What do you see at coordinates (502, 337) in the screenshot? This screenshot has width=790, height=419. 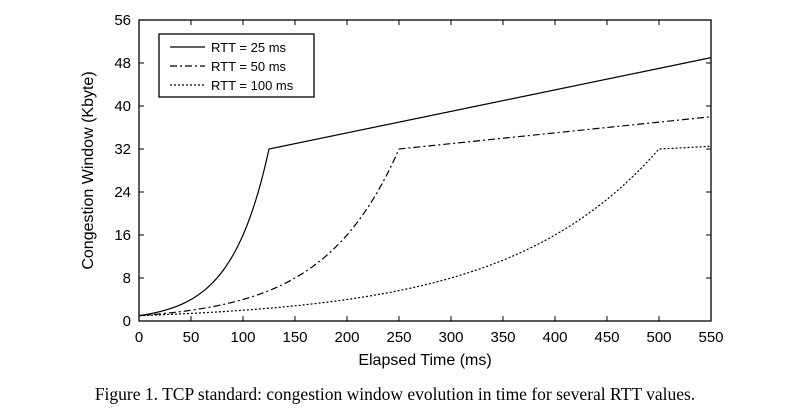 I see `x-tick-label: 350` at bounding box center [502, 337].